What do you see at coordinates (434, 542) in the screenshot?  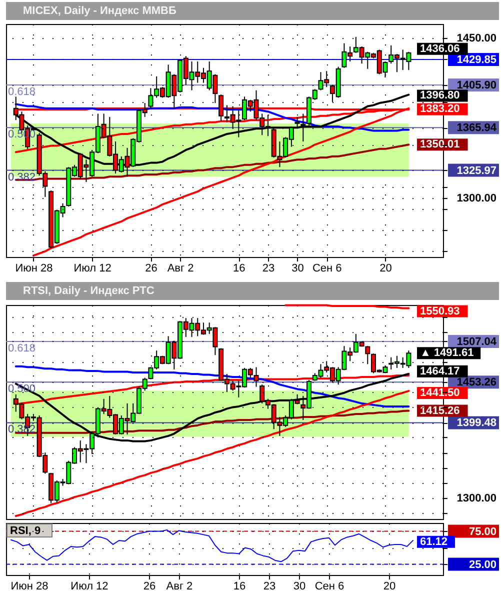 I see `data-label: 61.12` at bounding box center [434, 542].